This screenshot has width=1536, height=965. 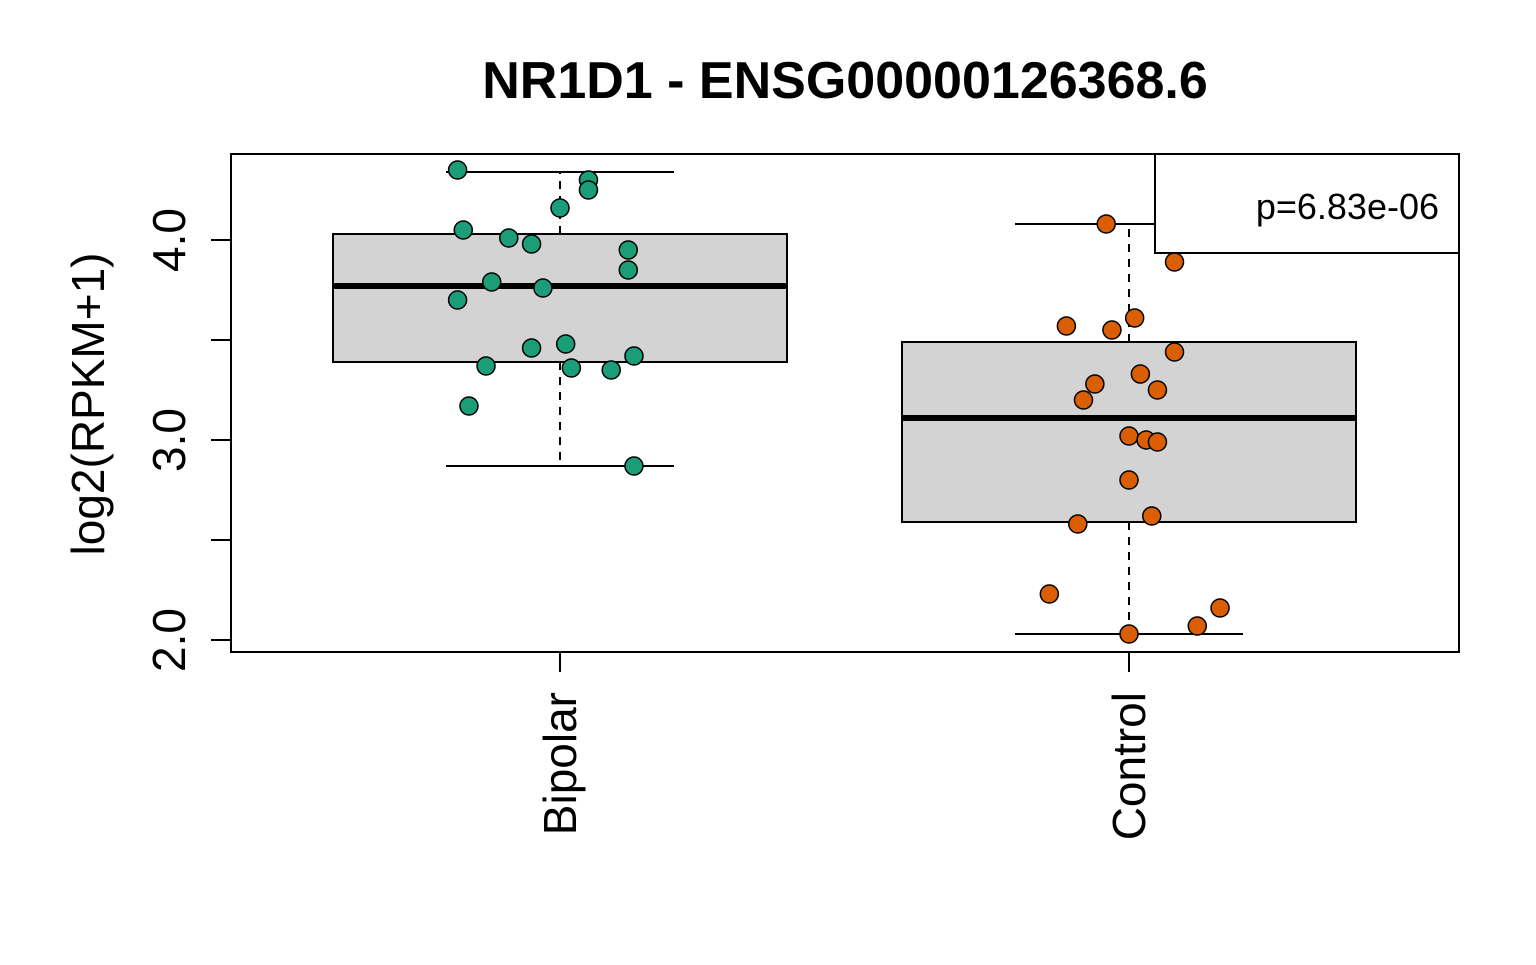 What do you see at coordinates (560, 763) in the screenshot?
I see `x-tick-label: Bipolar` at bounding box center [560, 763].